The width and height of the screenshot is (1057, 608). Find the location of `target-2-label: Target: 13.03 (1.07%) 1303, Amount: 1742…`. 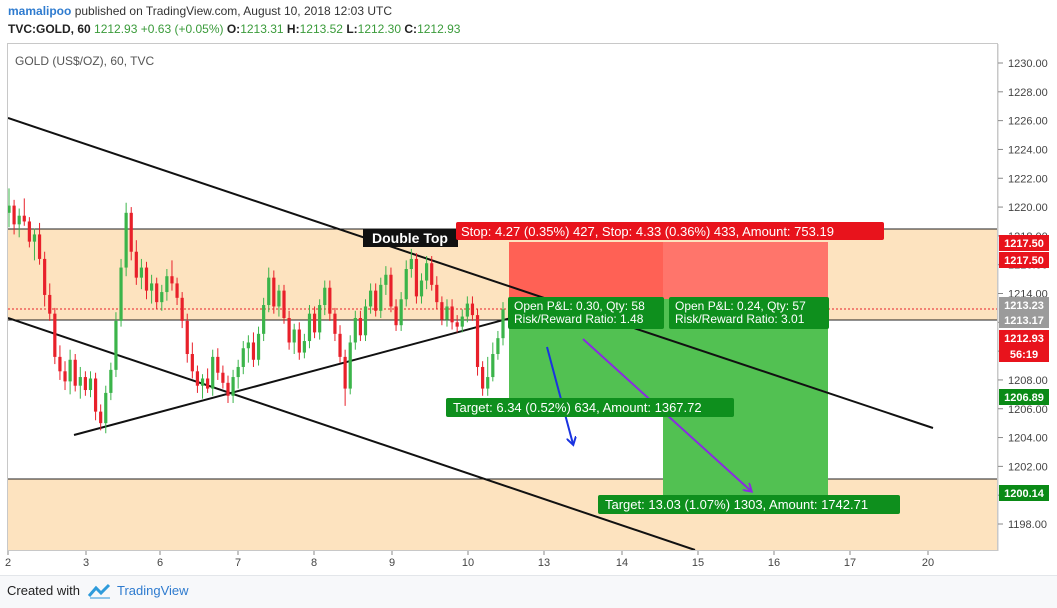

target-2-label: Target: 13.03 (1.07%) 1303, Amount: 1742… is located at coordinates (749, 504).